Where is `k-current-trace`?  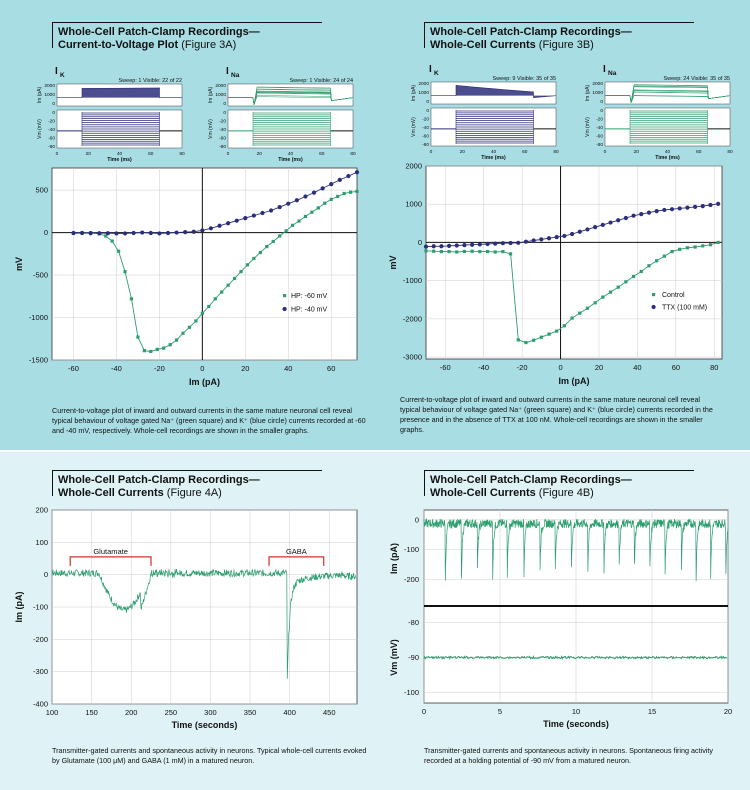
k-current-trace is located at coordinates (119, 92).